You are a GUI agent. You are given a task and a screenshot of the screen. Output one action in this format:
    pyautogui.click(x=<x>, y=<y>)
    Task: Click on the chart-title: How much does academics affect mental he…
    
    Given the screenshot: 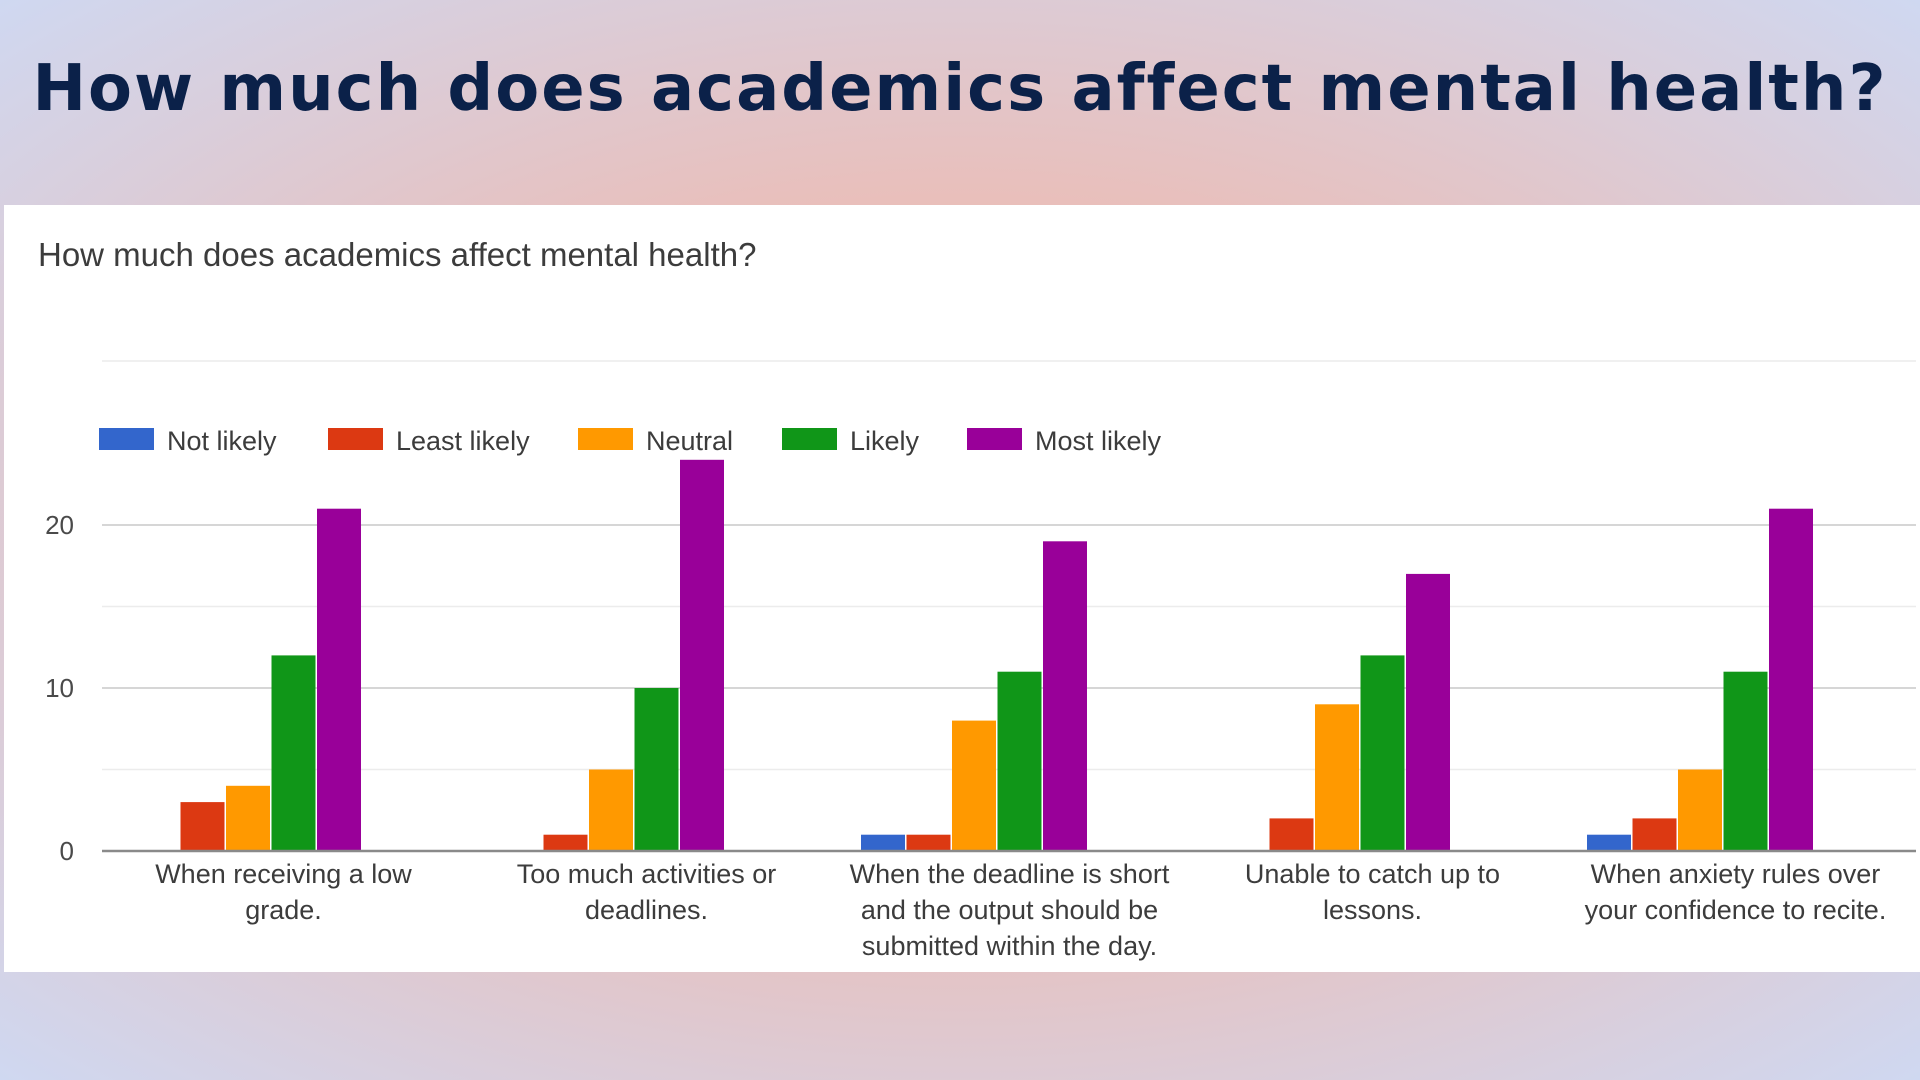 What is the action you would take?
    pyautogui.click(x=397, y=254)
    